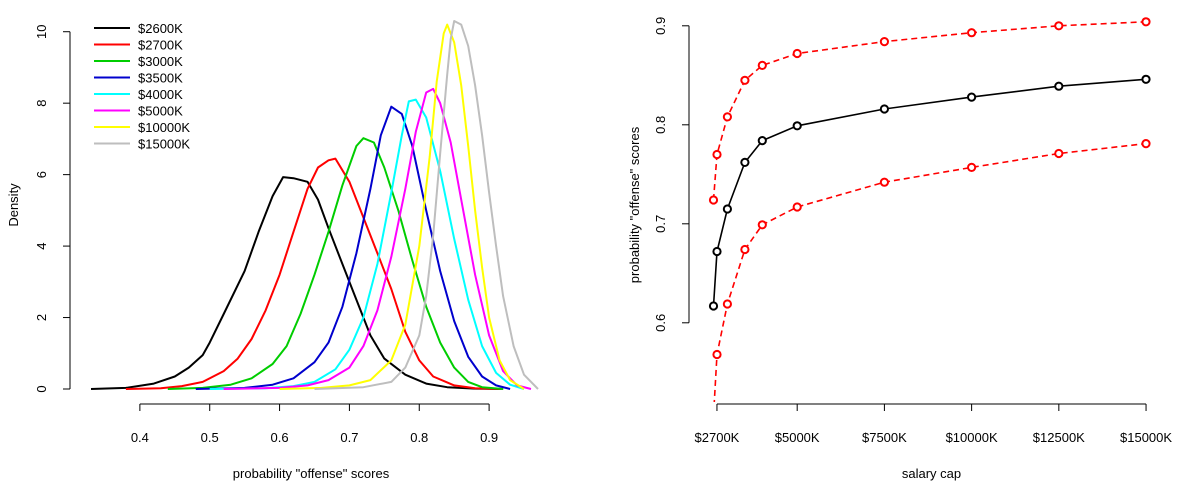 Image resolution: width=1179 pixels, height=490 pixels. Describe the element at coordinates (311, 473) in the screenshot. I see `left-x-axis-label: probability "offense" scores` at that location.